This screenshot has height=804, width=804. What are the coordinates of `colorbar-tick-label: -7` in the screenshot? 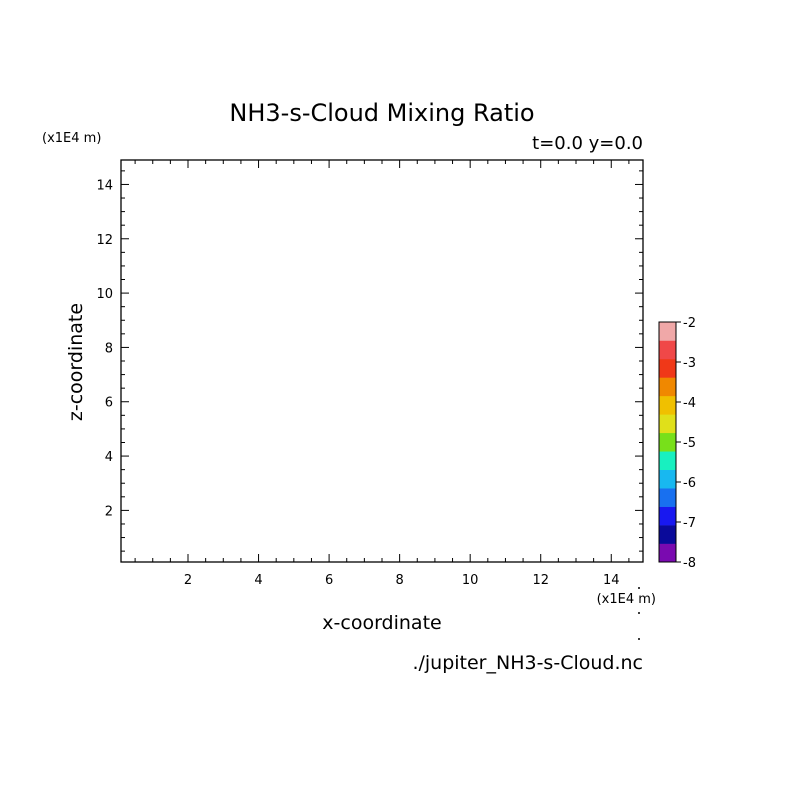 It's located at (689, 523).